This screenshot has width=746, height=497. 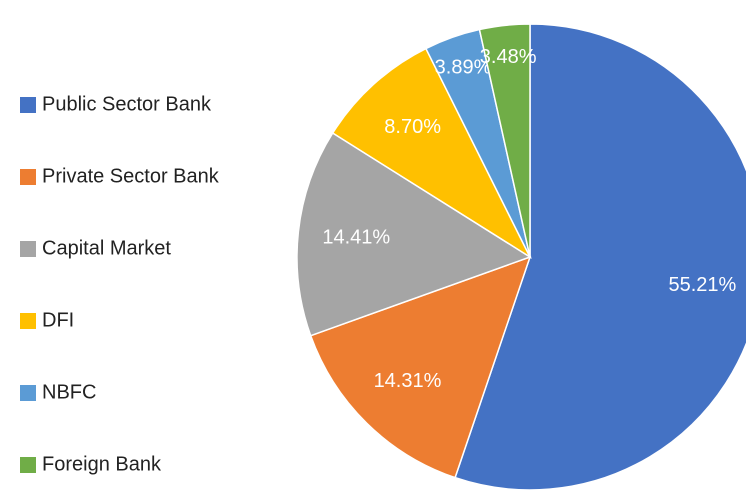 I want to click on legend-label: DFI, so click(x=58, y=320).